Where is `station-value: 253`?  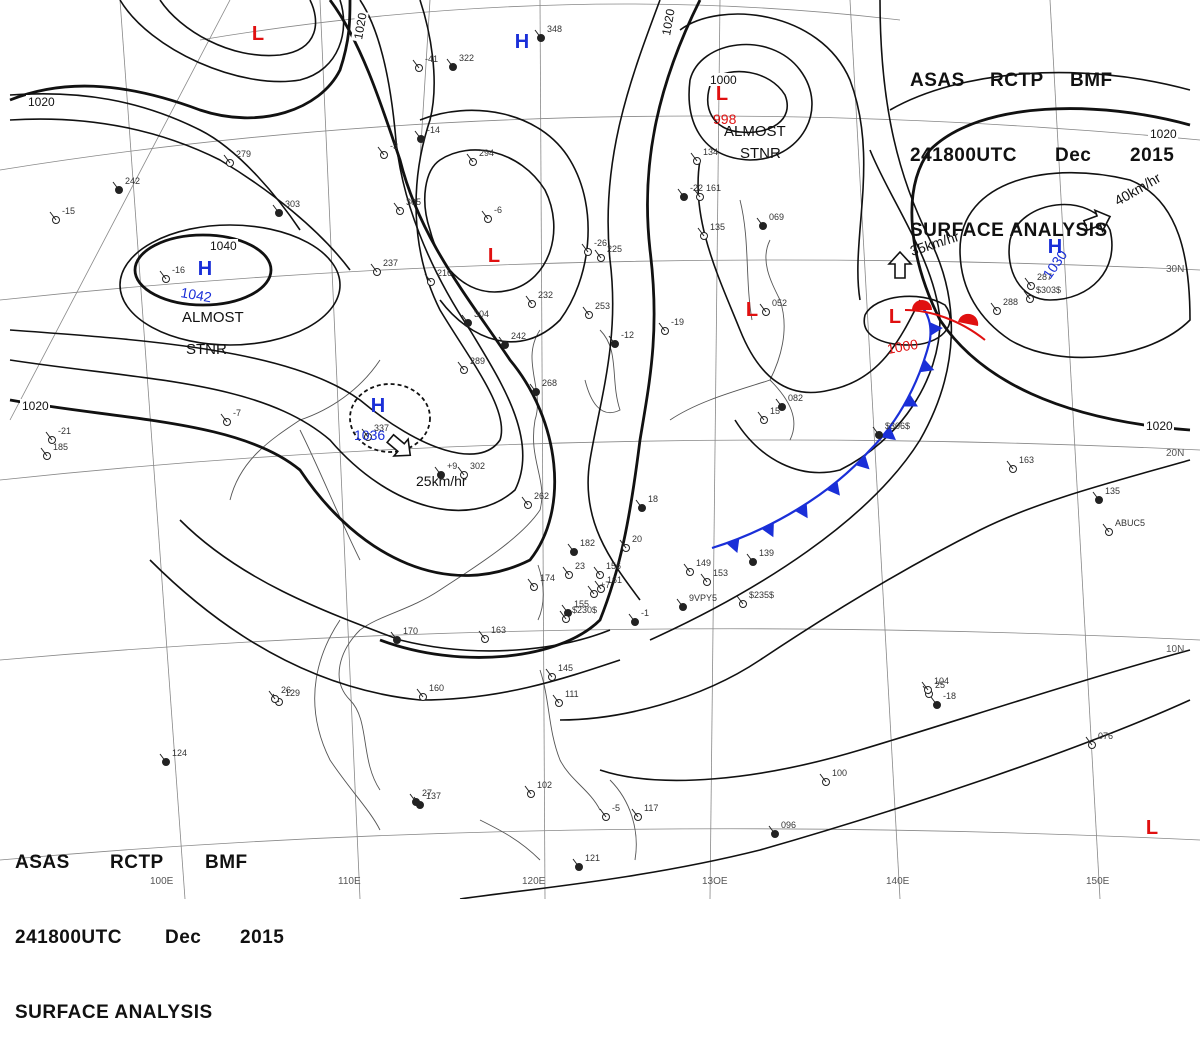
station-value: 253 is located at coordinates (602, 306).